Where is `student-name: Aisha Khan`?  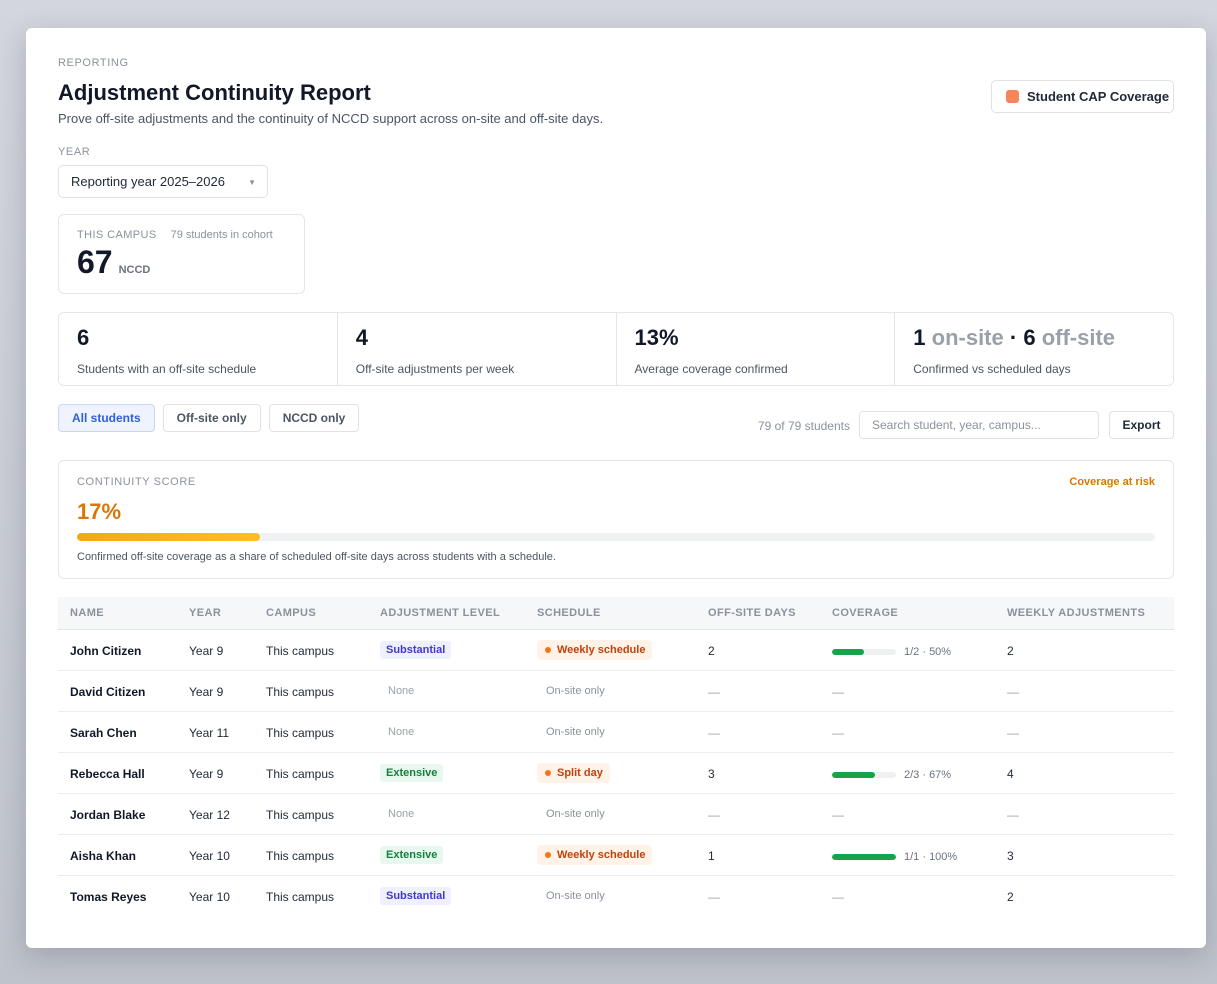 student-name: Aisha Khan is located at coordinates (103, 856).